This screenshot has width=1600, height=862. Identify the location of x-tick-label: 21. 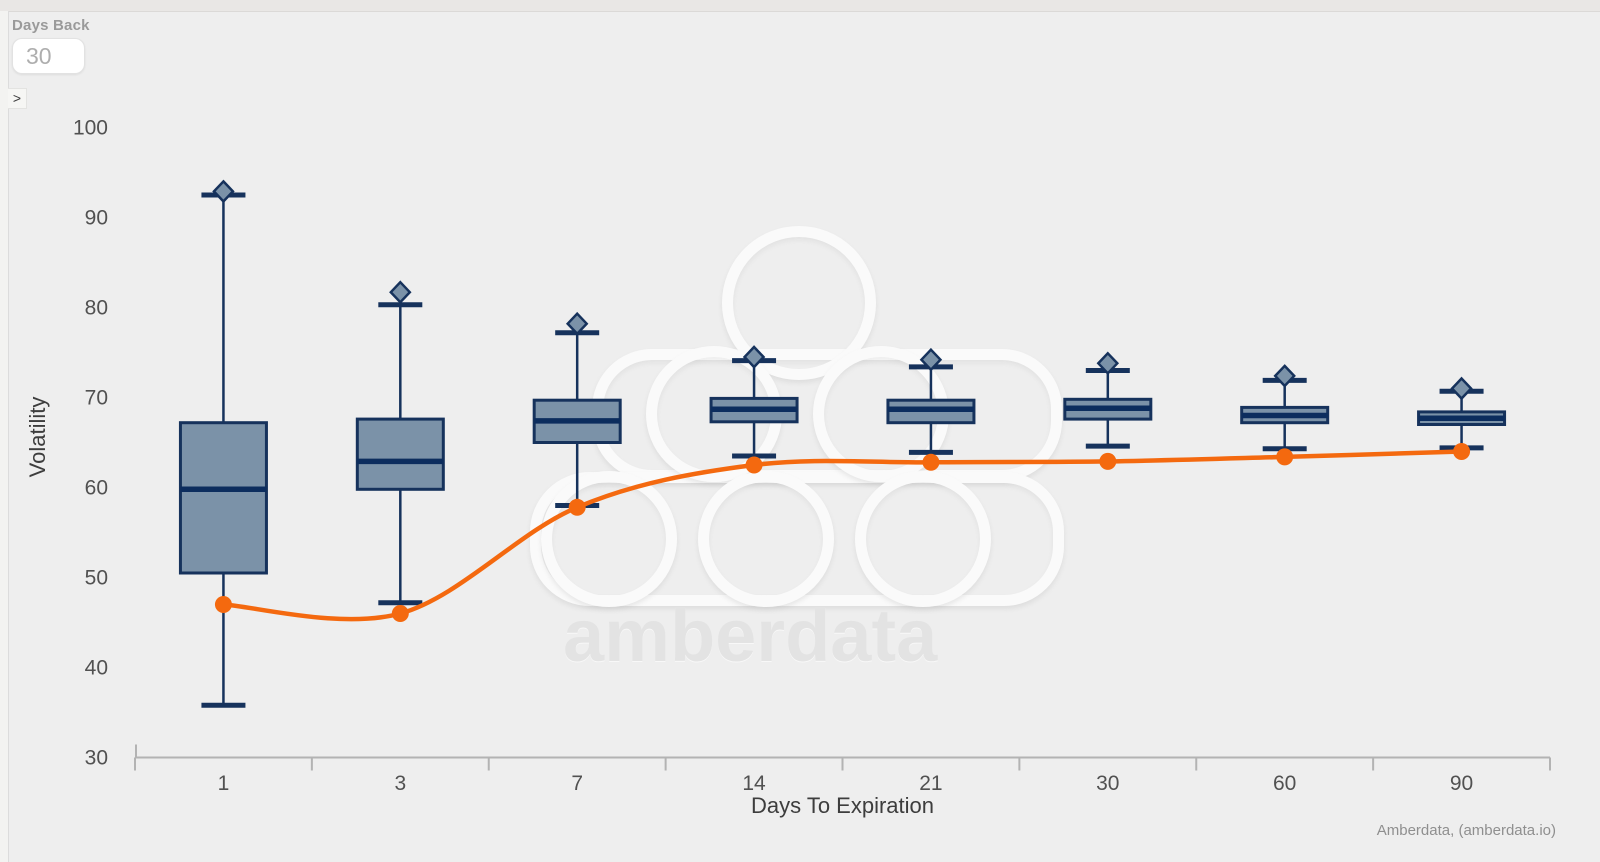
(930, 783).